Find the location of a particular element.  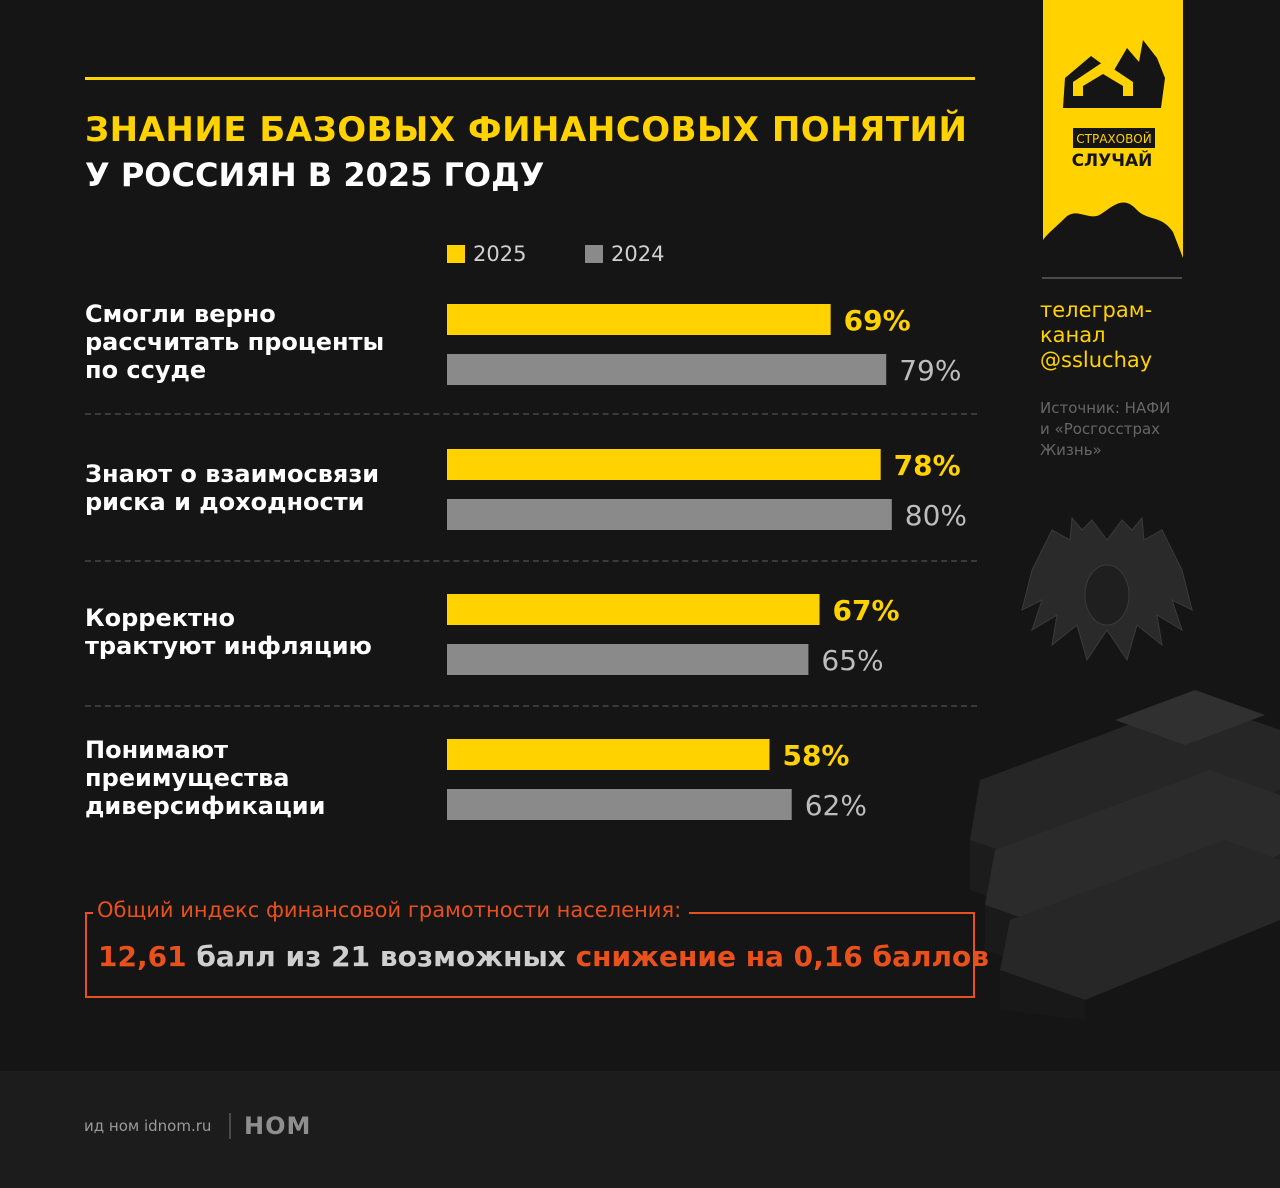

source-text: Источник: НАФИ и «Росгосстрах Жизнь» is located at coordinates (1130, 429).